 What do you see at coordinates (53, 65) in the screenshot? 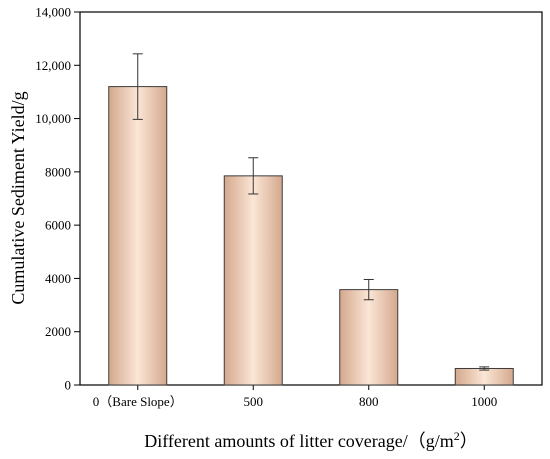
I see `y-tick-label: 12,000` at bounding box center [53, 65].